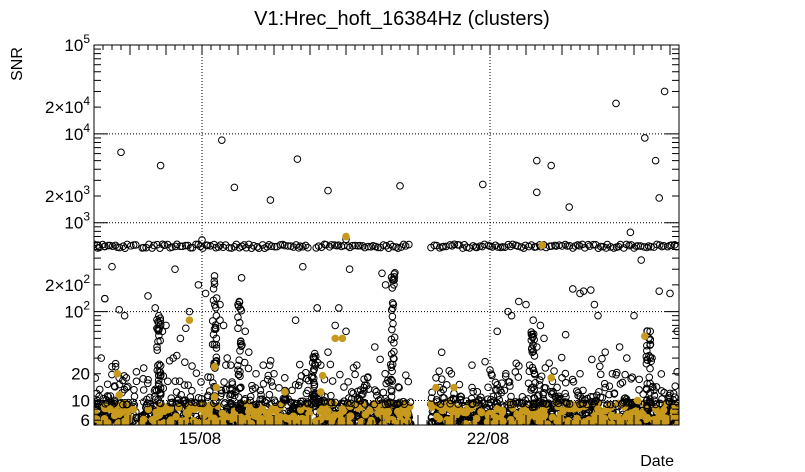 The width and height of the screenshot is (805, 472). I want to click on x-tick-label: 22/08, so click(488, 438).